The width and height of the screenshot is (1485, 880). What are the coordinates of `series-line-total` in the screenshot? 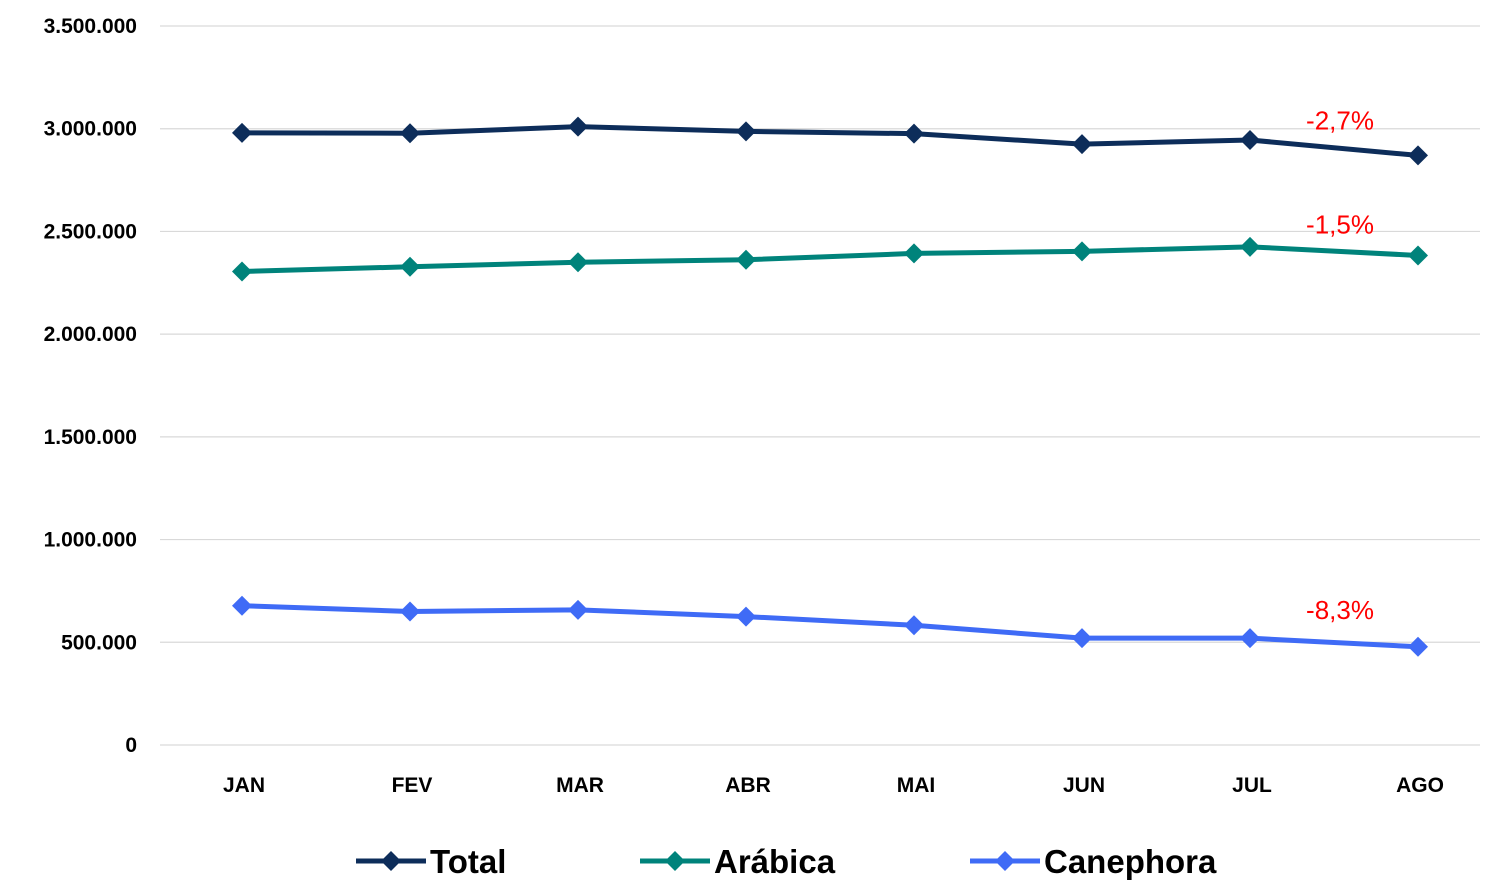 It's located at (830, 141).